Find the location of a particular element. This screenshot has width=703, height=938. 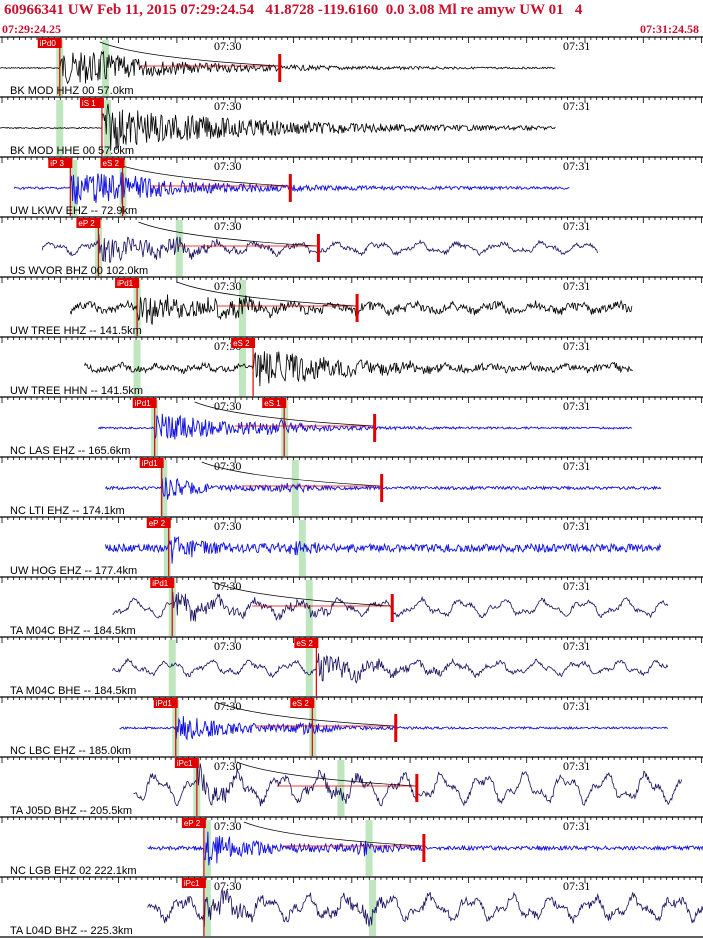

window-end-time: 07:31:24.58 is located at coordinates (669, 29).